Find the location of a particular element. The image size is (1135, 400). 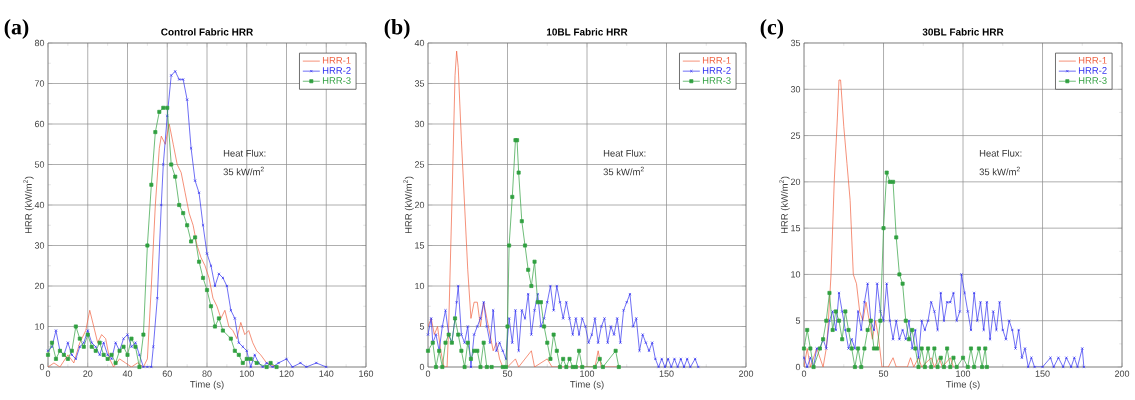

text: (a) is located at coordinates (16, 29).